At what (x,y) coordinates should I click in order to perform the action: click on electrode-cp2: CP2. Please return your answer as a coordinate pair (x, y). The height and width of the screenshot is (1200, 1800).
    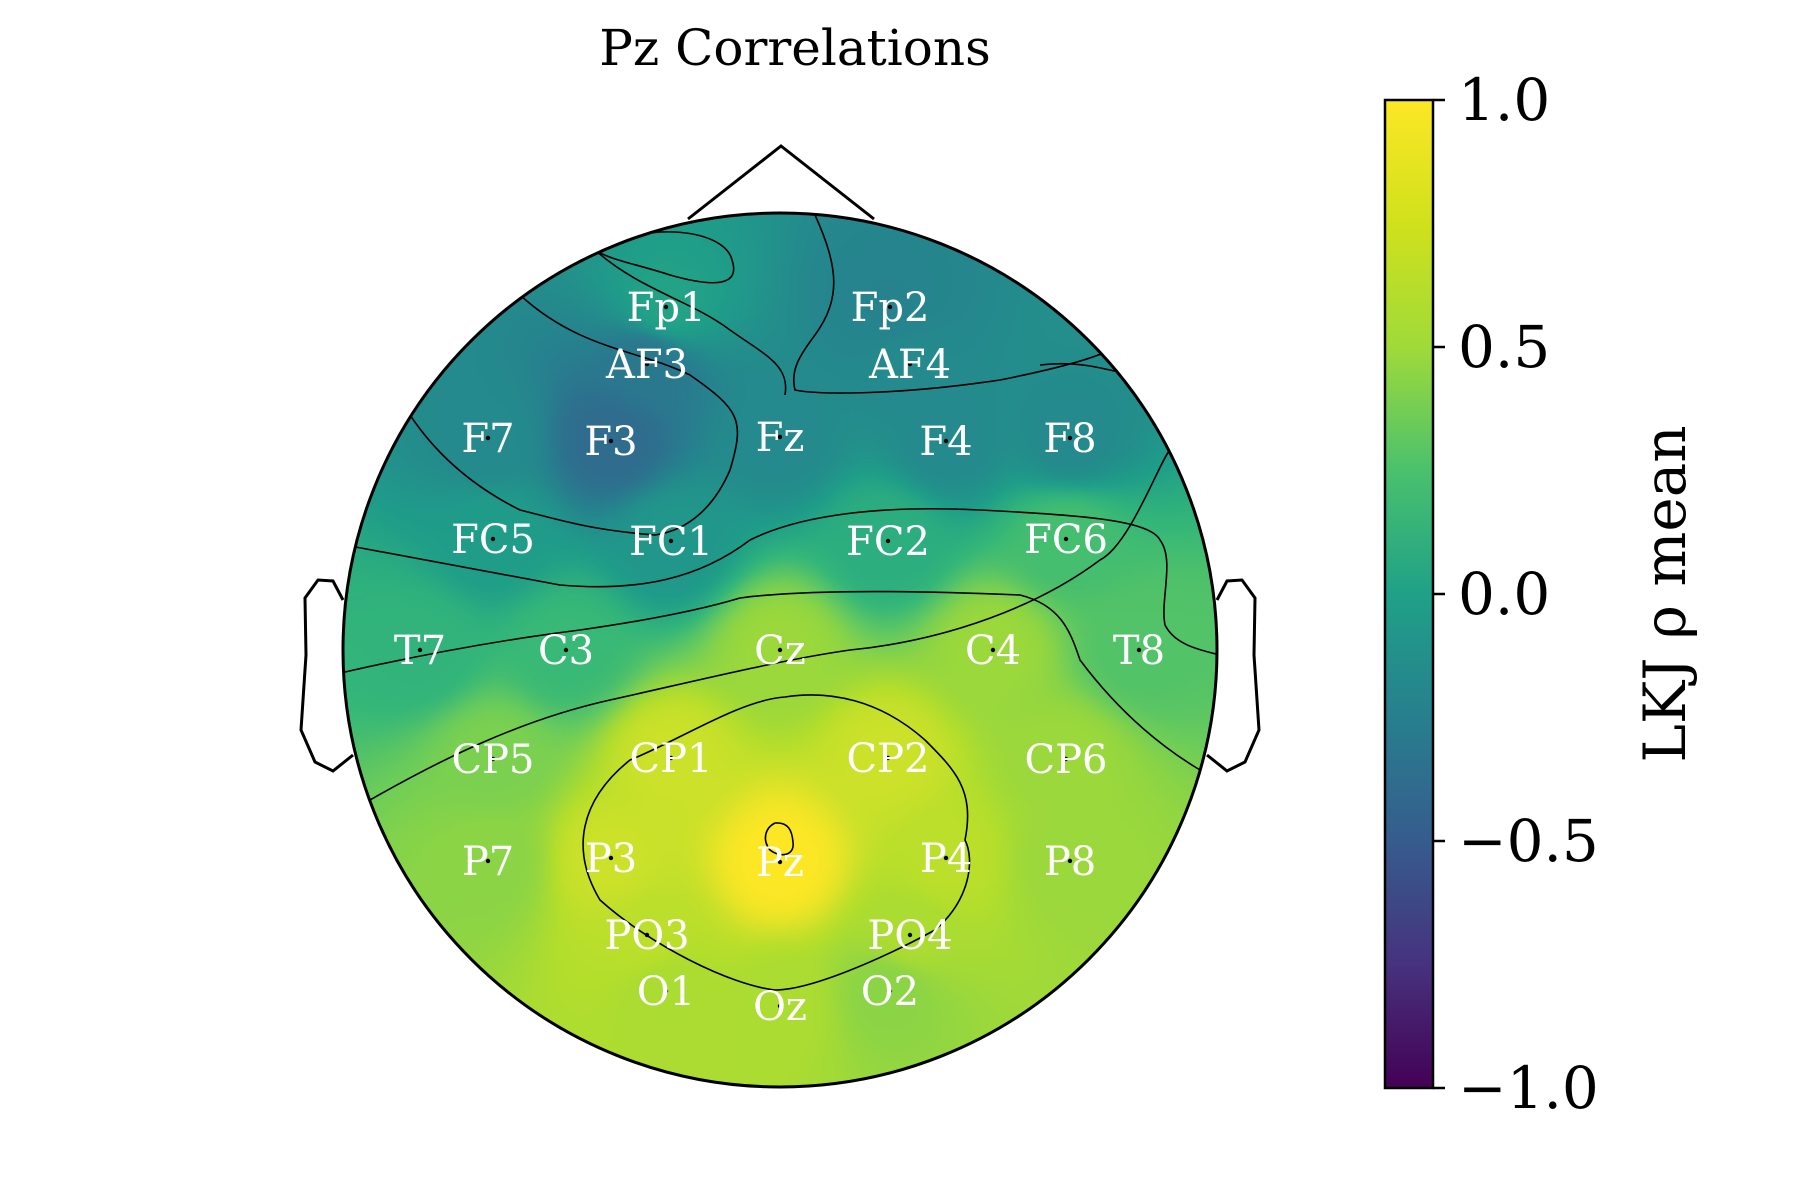
    Looking at the image, I should click on (888, 759).